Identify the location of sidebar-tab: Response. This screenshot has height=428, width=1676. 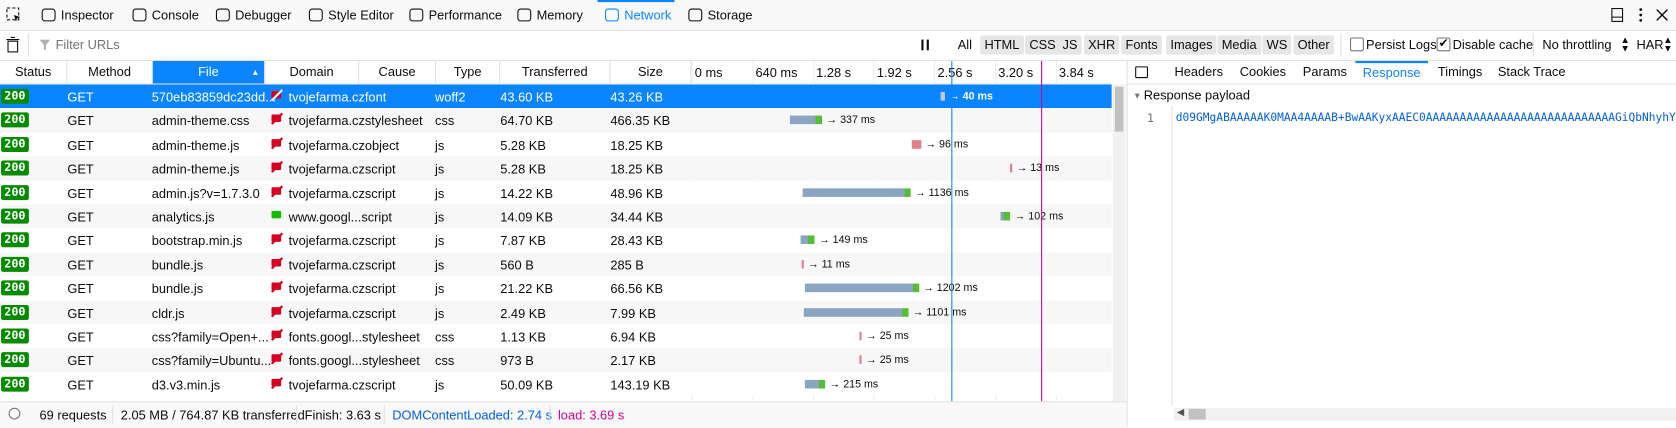
(1392, 72).